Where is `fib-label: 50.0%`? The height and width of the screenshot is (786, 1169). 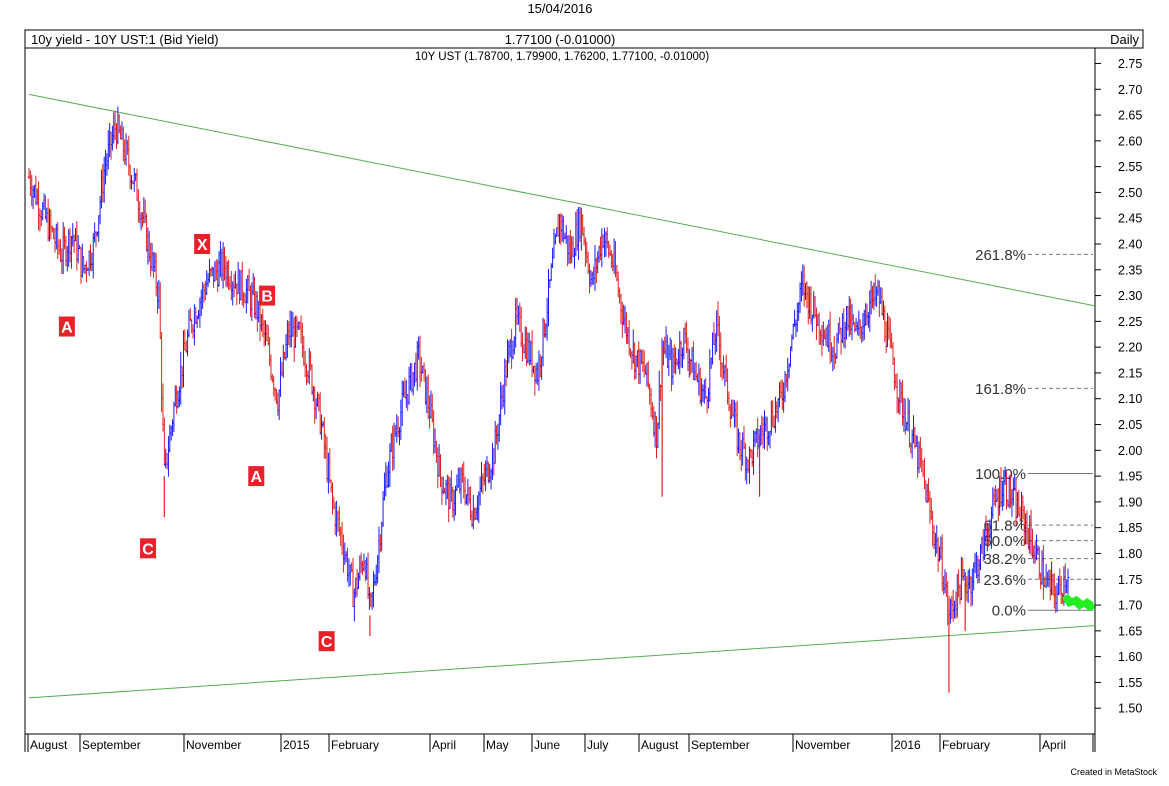 fib-label: 50.0% is located at coordinates (1004, 541).